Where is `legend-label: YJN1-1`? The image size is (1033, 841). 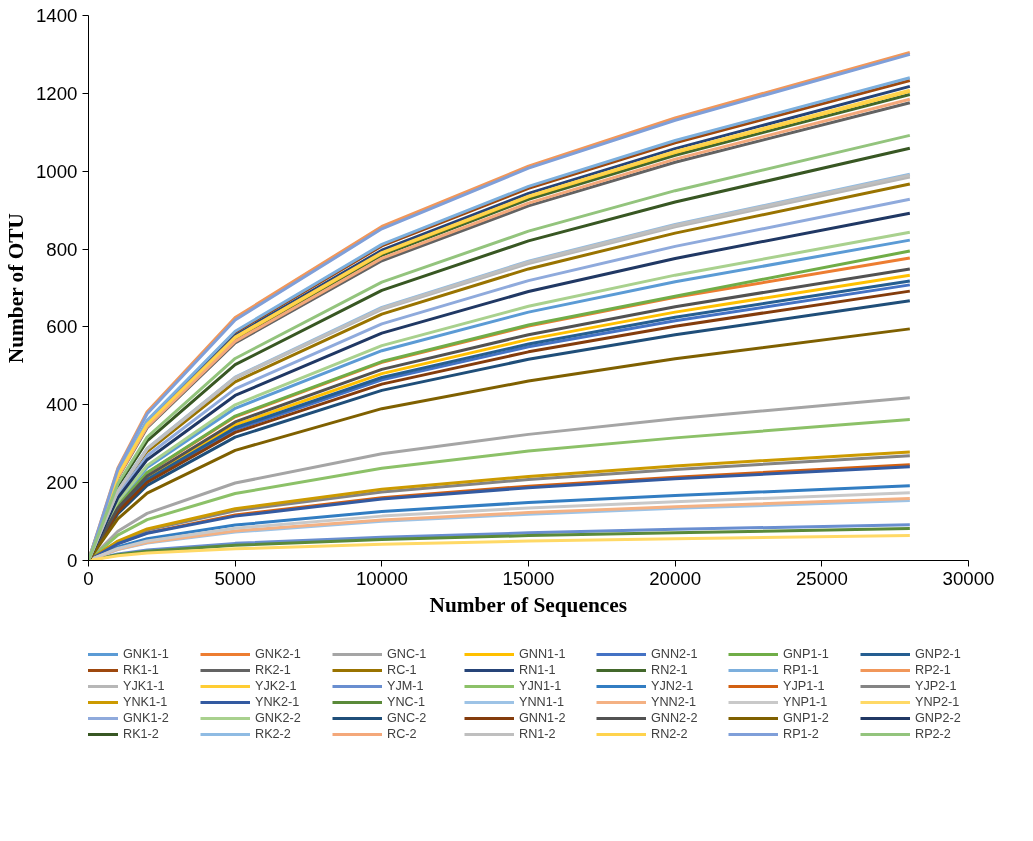 legend-label: YJN1-1 is located at coordinates (541, 686).